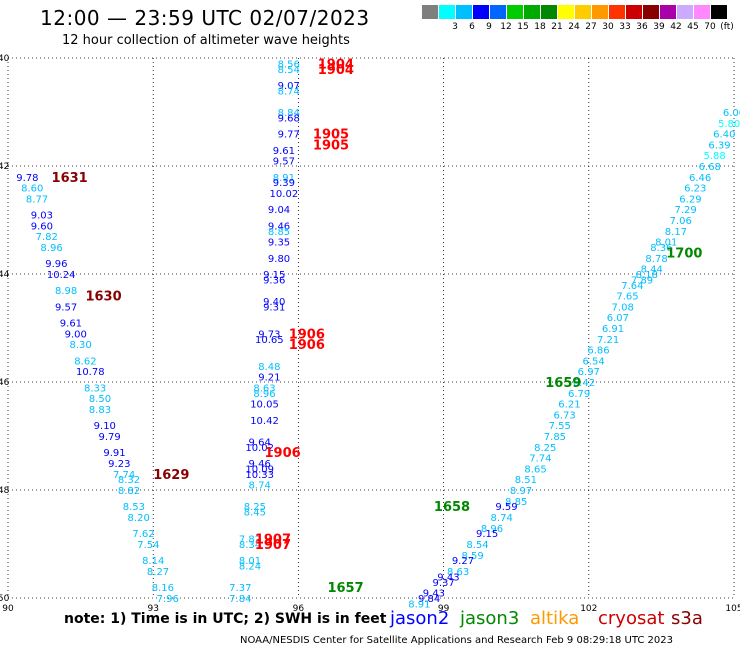  What do you see at coordinates (289, 64) in the screenshot?
I see `data-point-label: 8.56` at bounding box center [289, 64].